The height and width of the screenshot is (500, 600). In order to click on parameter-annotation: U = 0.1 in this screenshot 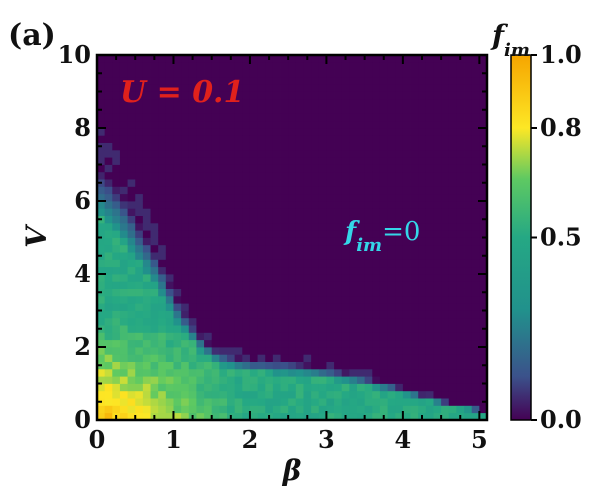, I will do `click(182, 92)`.